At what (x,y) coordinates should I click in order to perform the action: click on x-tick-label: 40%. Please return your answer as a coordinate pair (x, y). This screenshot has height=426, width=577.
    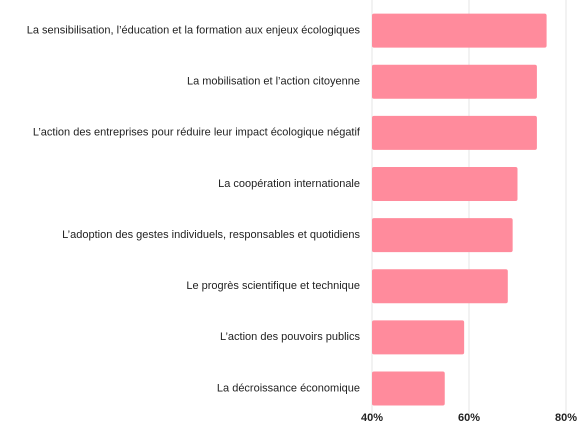
    Looking at the image, I should click on (372, 418).